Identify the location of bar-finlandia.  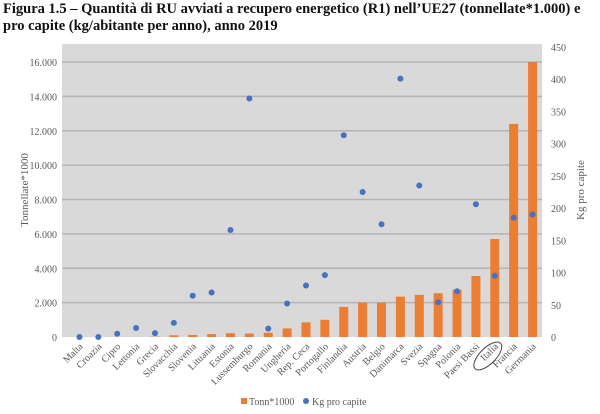
(344, 321).